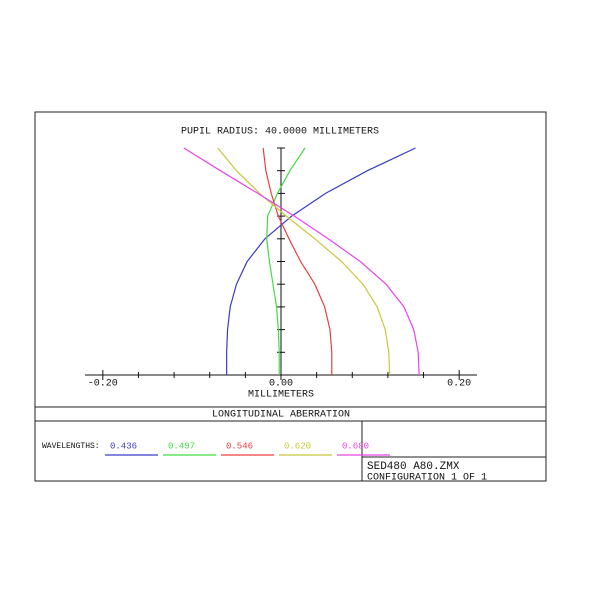 Image resolution: width=600 pixels, height=600 pixels. I want to click on plot-name: LONGITUDINAL ABERRATION, so click(281, 415).